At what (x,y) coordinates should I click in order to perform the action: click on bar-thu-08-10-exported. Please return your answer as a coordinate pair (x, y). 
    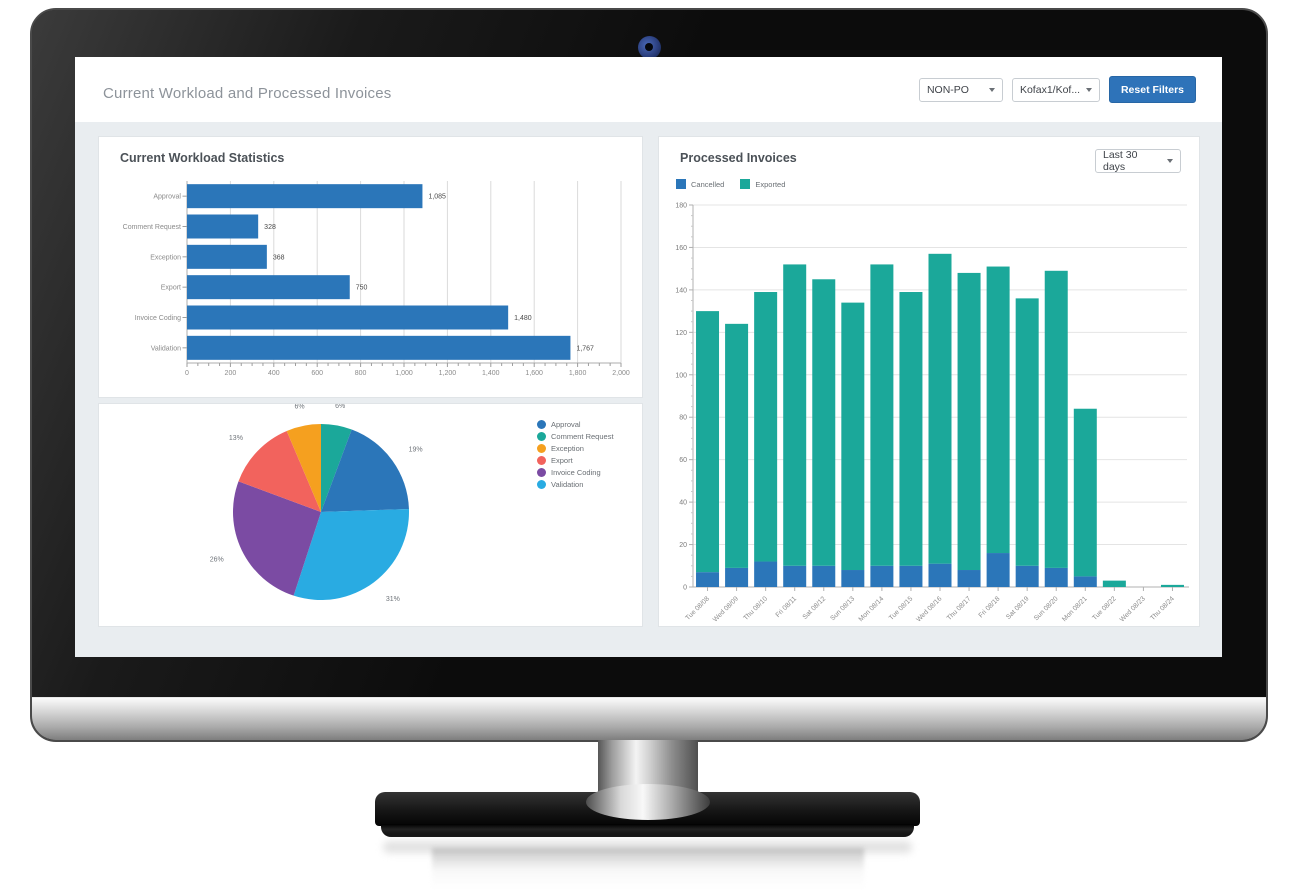
    Looking at the image, I should click on (766, 427).